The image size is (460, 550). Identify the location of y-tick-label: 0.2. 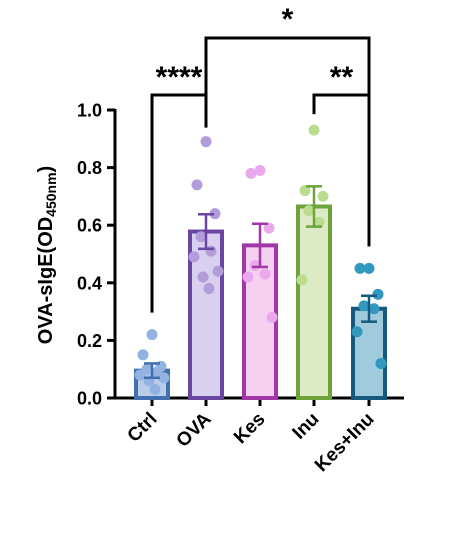
(89, 341).